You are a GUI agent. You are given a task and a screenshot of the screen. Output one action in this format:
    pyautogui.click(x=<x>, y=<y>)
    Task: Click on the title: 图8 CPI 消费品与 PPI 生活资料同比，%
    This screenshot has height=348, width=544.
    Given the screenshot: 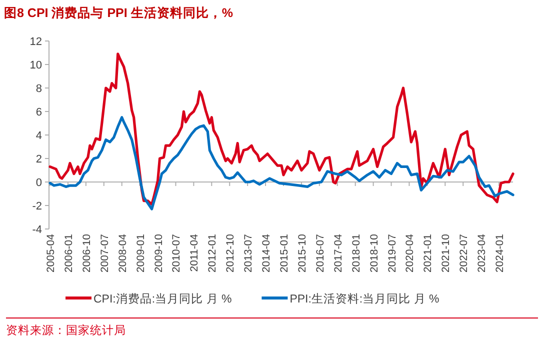 What is the action you would take?
    pyautogui.click(x=118, y=13)
    